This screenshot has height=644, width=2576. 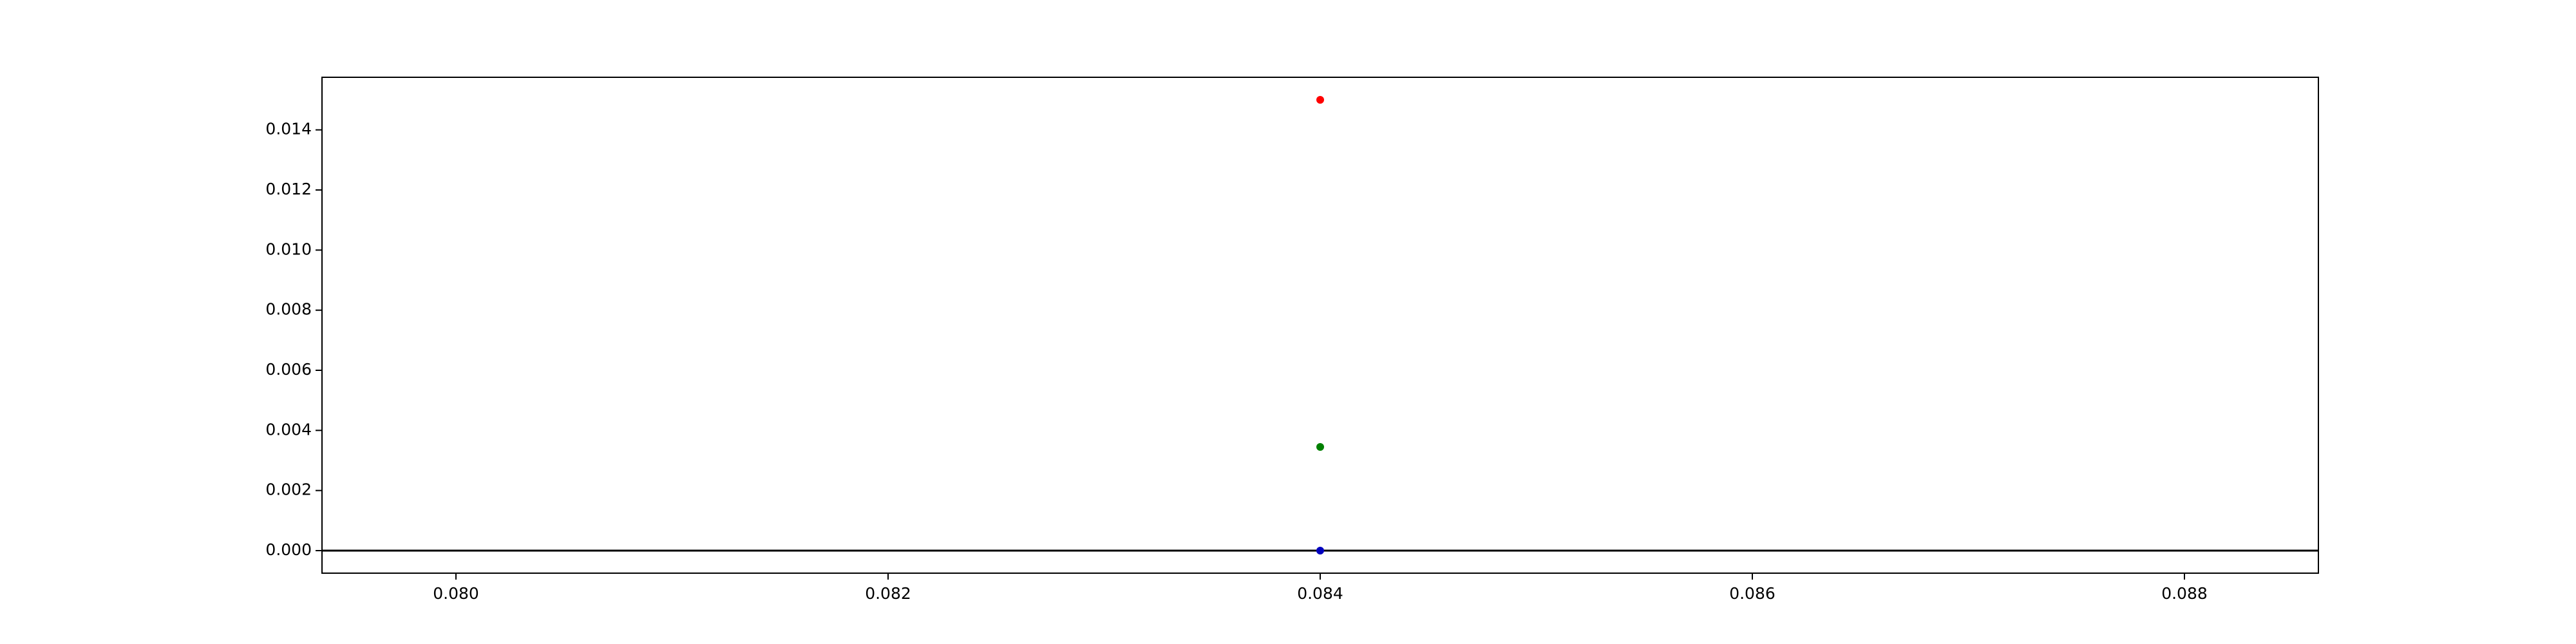 What do you see at coordinates (288, 189) in the screenshot?
I see `y-tick-label: 0.012` at bounding box center [288, 189].